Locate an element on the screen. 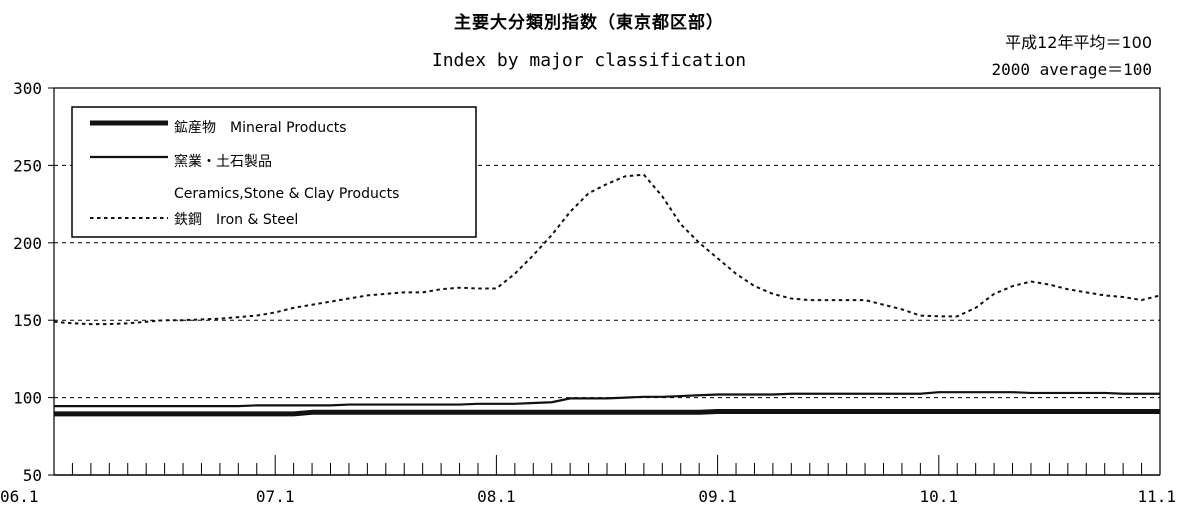 This screenshot has height=506, width=1178. legend-label-2: 窯業・土石製品 is located at coordinates (223, 161).